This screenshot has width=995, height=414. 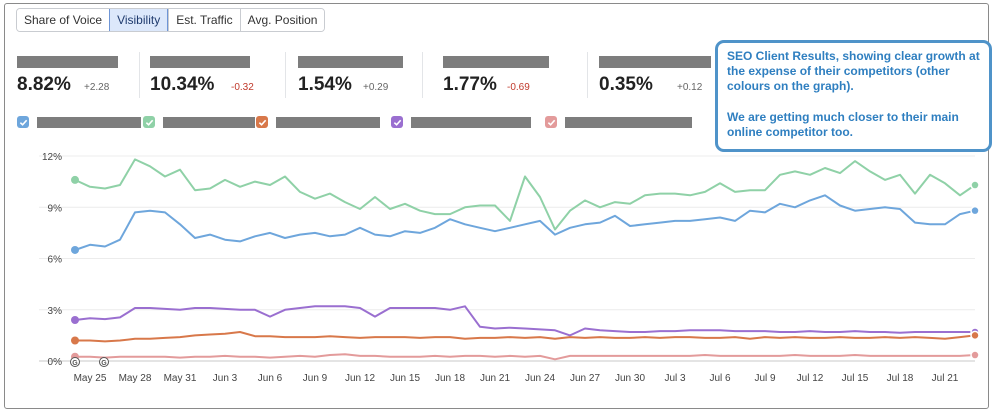 I want to click on y-tick-label: 9%, so click(x=55, y=208).